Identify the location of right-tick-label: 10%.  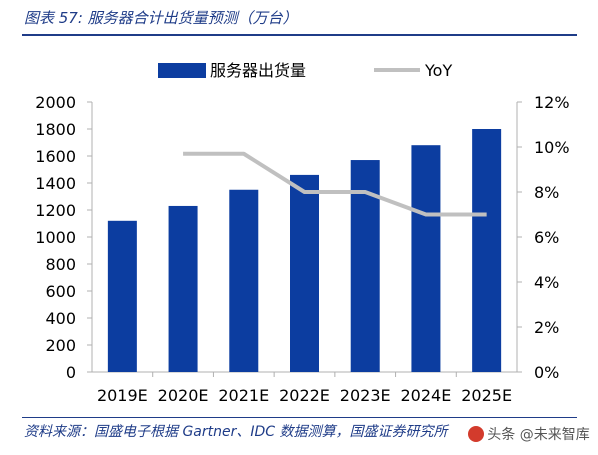
(552, 147).